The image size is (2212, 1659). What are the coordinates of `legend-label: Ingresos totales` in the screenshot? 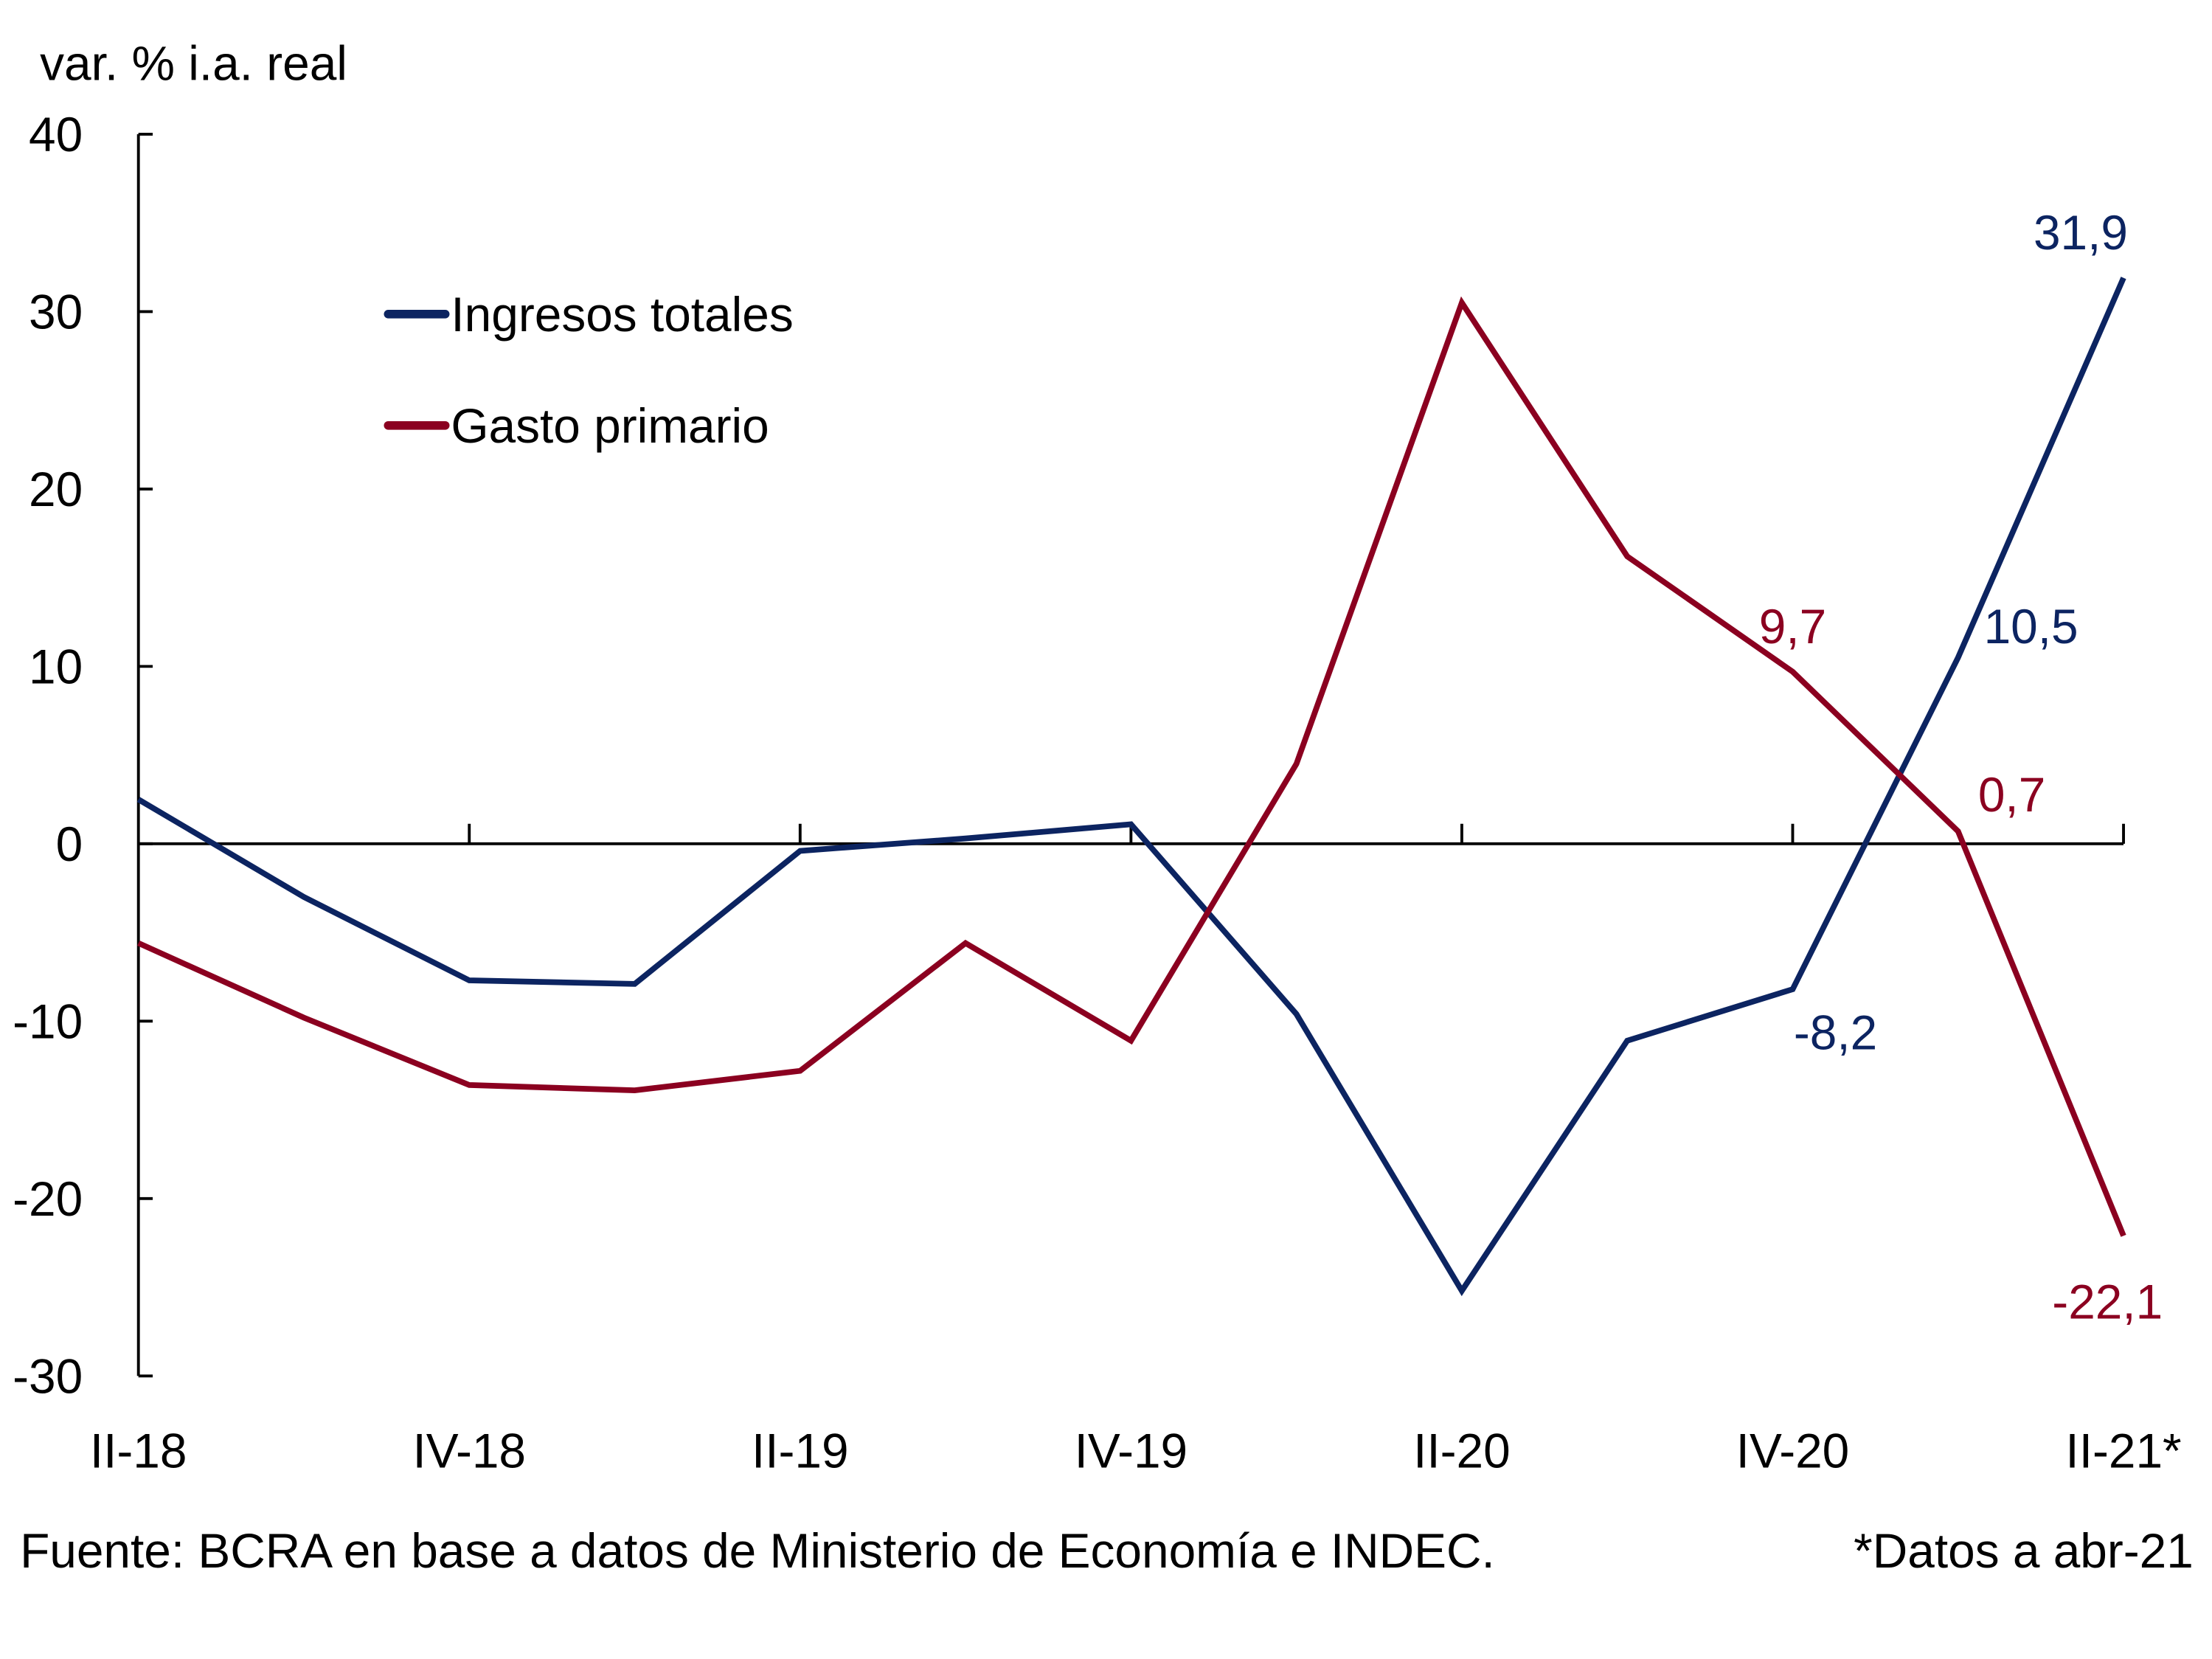 It's located at (622, 314).